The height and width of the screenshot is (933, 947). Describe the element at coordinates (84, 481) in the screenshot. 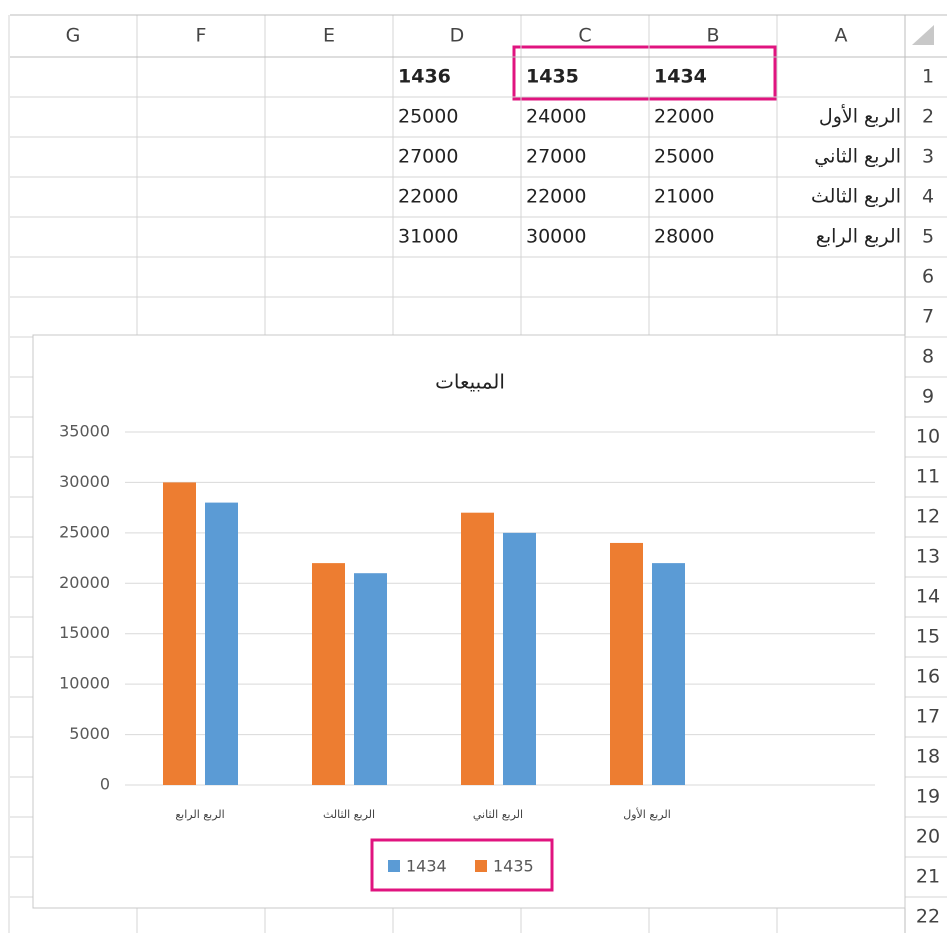

I see `y-tick-label: 30000` at that location.